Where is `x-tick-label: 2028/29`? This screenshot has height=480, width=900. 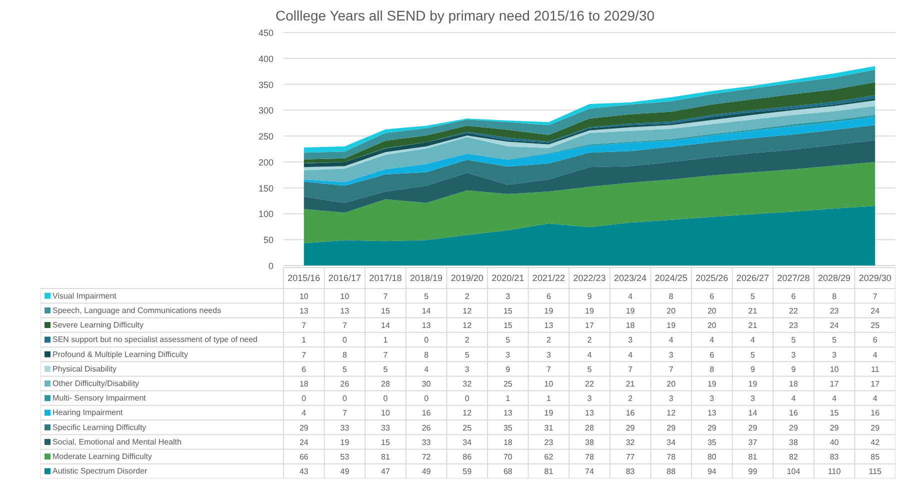 x-tick-label: 2028/29 is located at coordinates (834, 278).